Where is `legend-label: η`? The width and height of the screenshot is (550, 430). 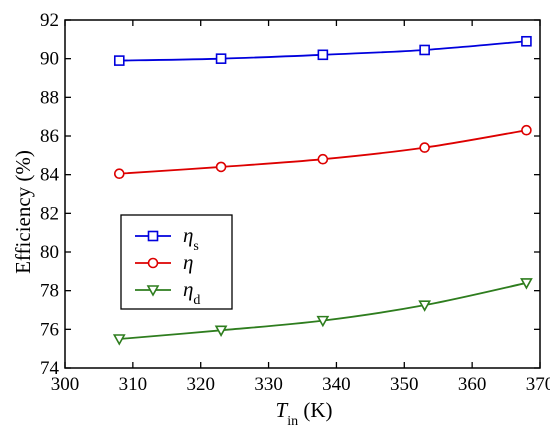
legend-label: η is located at coordinates (188, 262).